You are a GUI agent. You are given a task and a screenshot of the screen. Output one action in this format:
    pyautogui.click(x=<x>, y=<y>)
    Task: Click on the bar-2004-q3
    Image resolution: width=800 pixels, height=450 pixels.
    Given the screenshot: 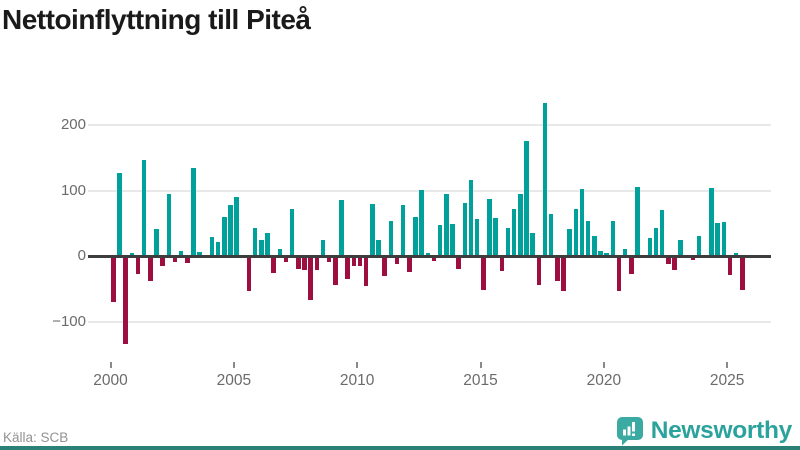 What is the action you would take?
    pyautogui.click(x=224, y=236)
    